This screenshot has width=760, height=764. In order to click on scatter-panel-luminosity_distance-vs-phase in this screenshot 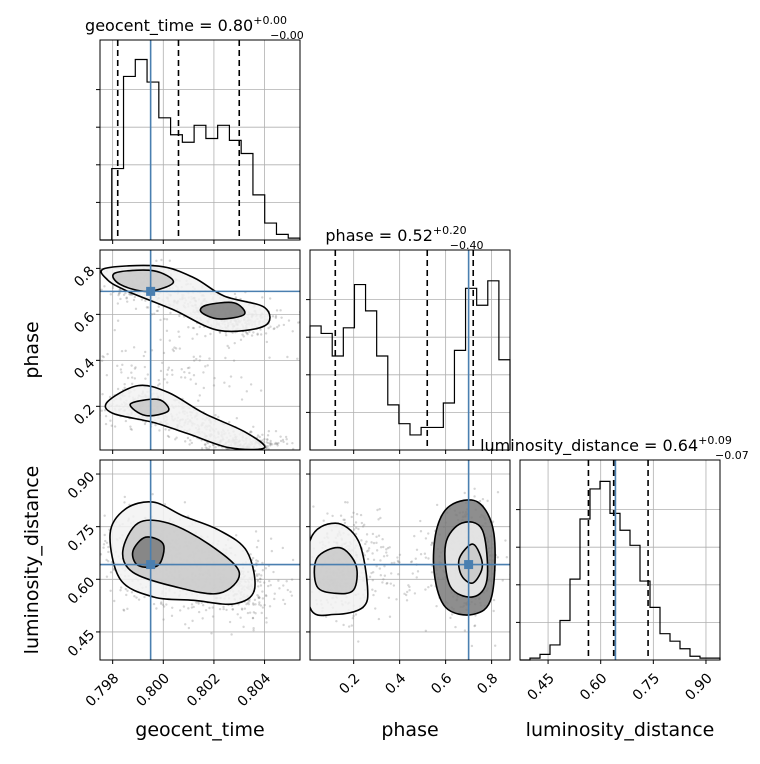, I will do `click(405, 560)`.